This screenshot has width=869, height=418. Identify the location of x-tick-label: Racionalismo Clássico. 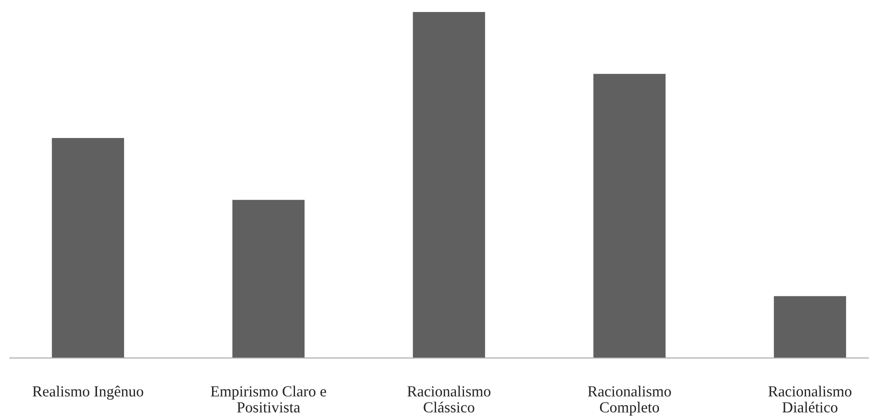
(448, 399).